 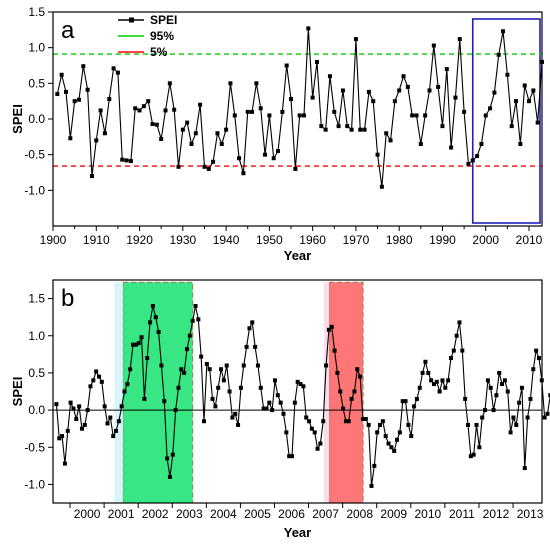 What do you see at coordinates (36, 299) in the screenshot?
I see `y-tick-label: 1.5` at bounding box center [36, 299].